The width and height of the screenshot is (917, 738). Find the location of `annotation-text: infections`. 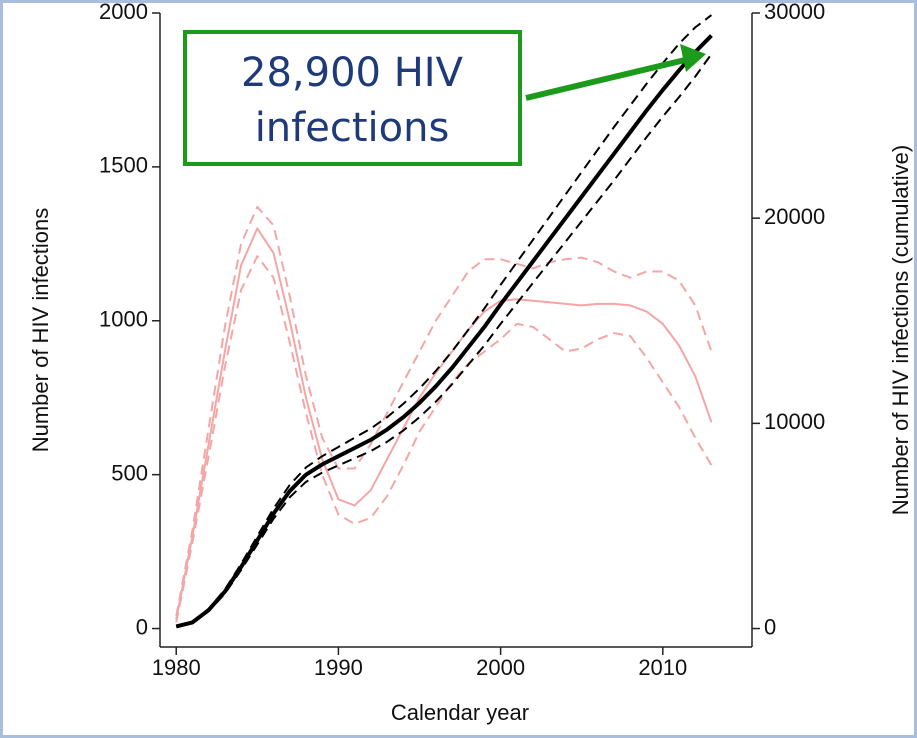

annotation-text: infections is located at coordinates (352, 128).